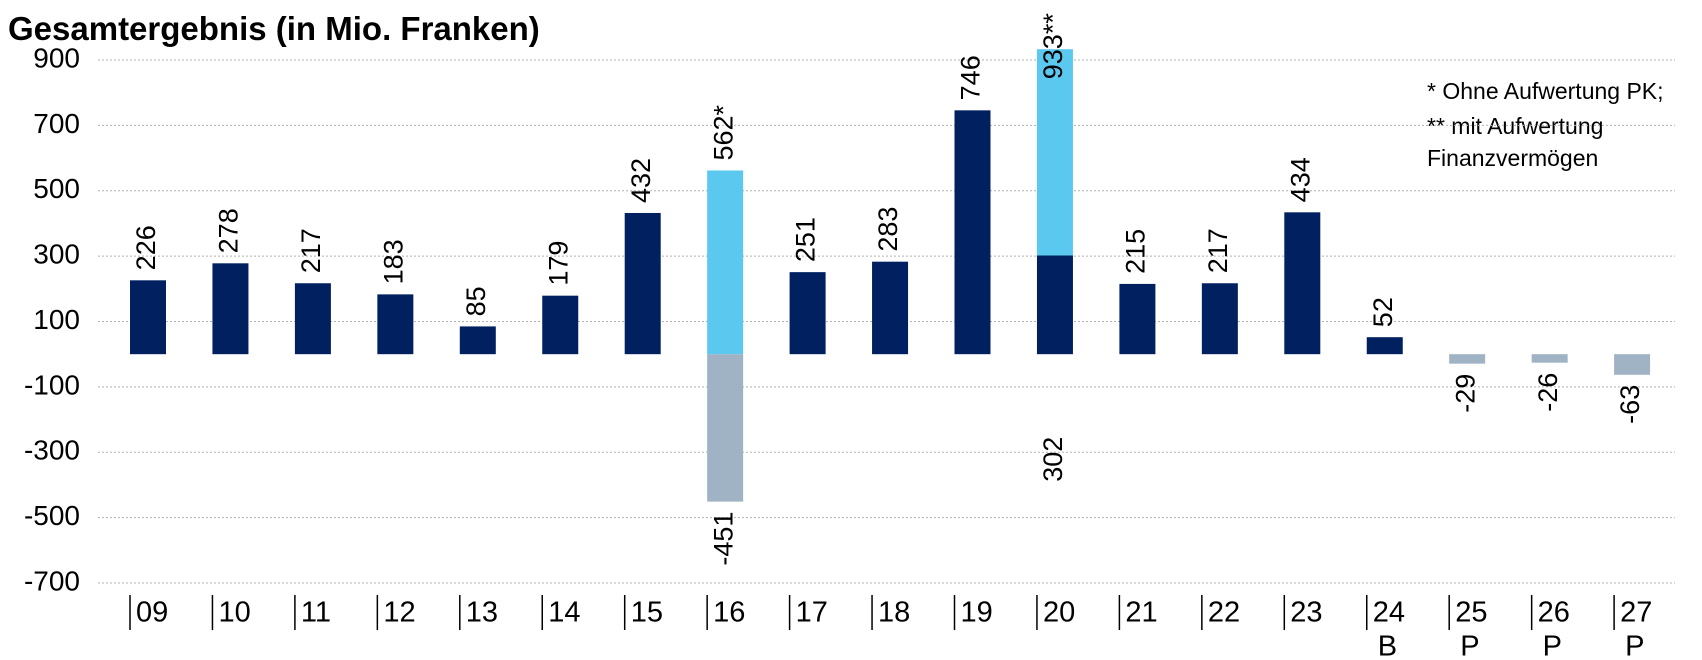 The width and height of the screenshot is (1702, 660). Describe the element at coordinates (229, 230) in the screenshot. I see `value-label: 278` at that location.